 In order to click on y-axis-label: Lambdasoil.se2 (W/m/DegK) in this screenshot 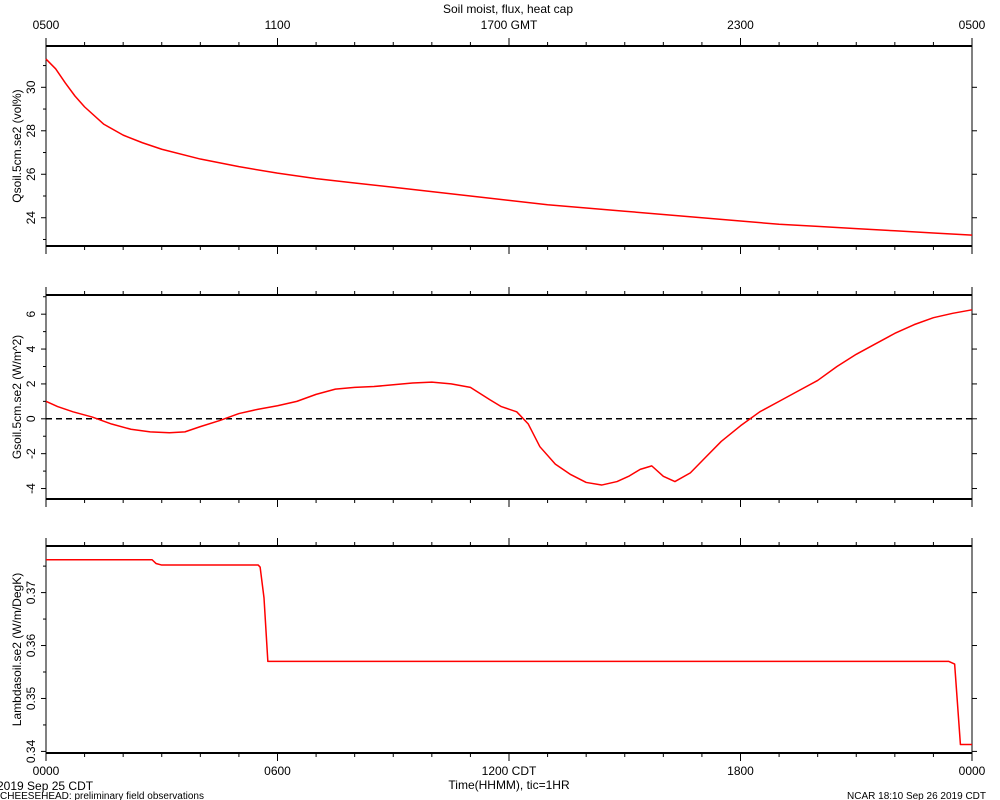, I will do `click(17, 649)`.